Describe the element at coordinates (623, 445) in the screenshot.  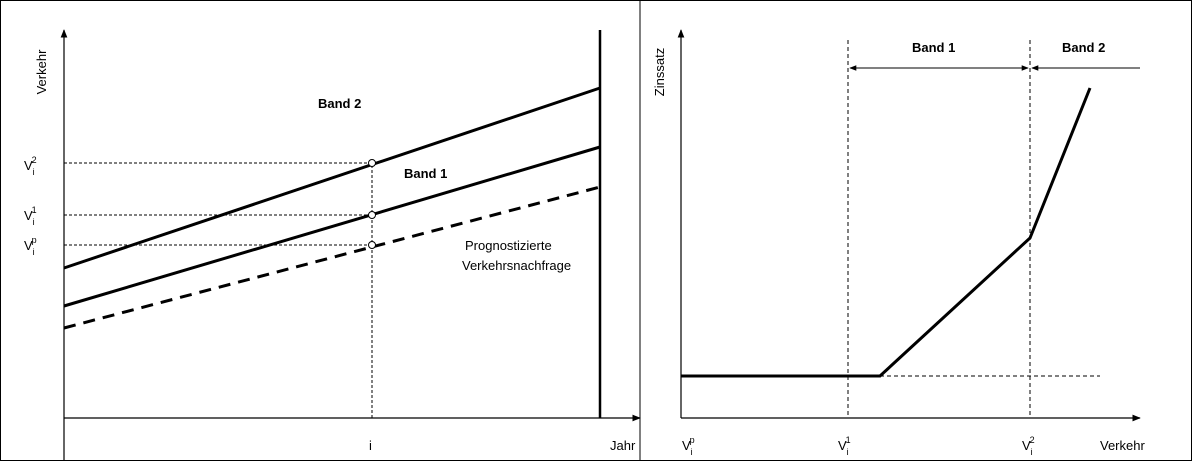
I see `x-label: Jahr` at that location.